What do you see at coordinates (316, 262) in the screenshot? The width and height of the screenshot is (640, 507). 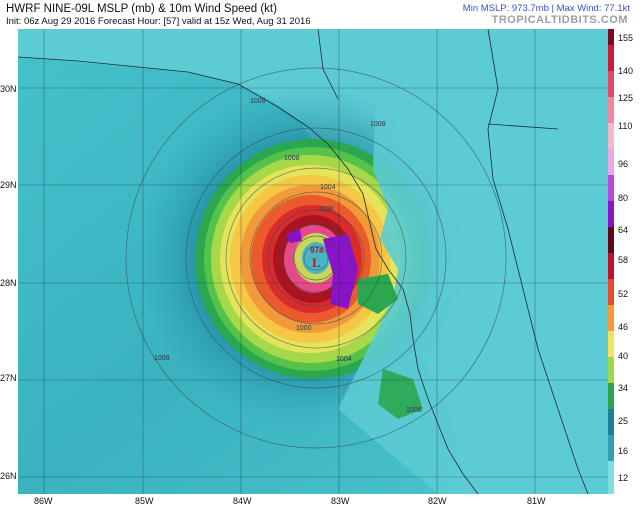 I see `low-pressure-marker: L` at bounding box center [316, 262].